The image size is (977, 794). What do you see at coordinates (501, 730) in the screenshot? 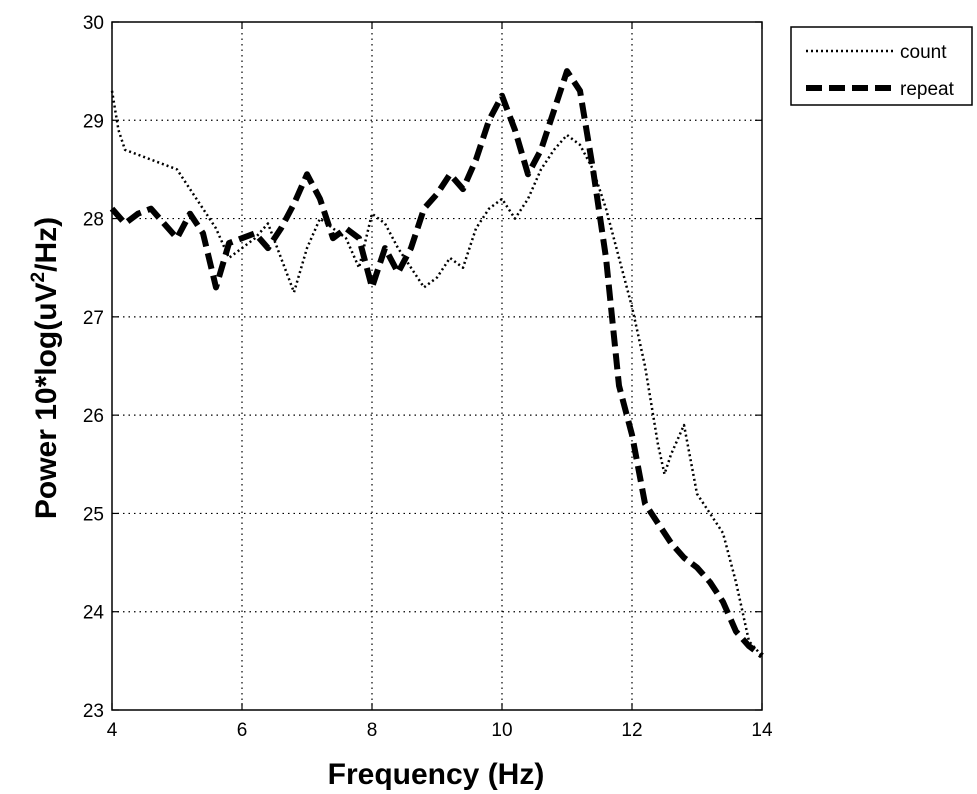
I see `x-tick-label: 10` at bounding box center [501, 730].